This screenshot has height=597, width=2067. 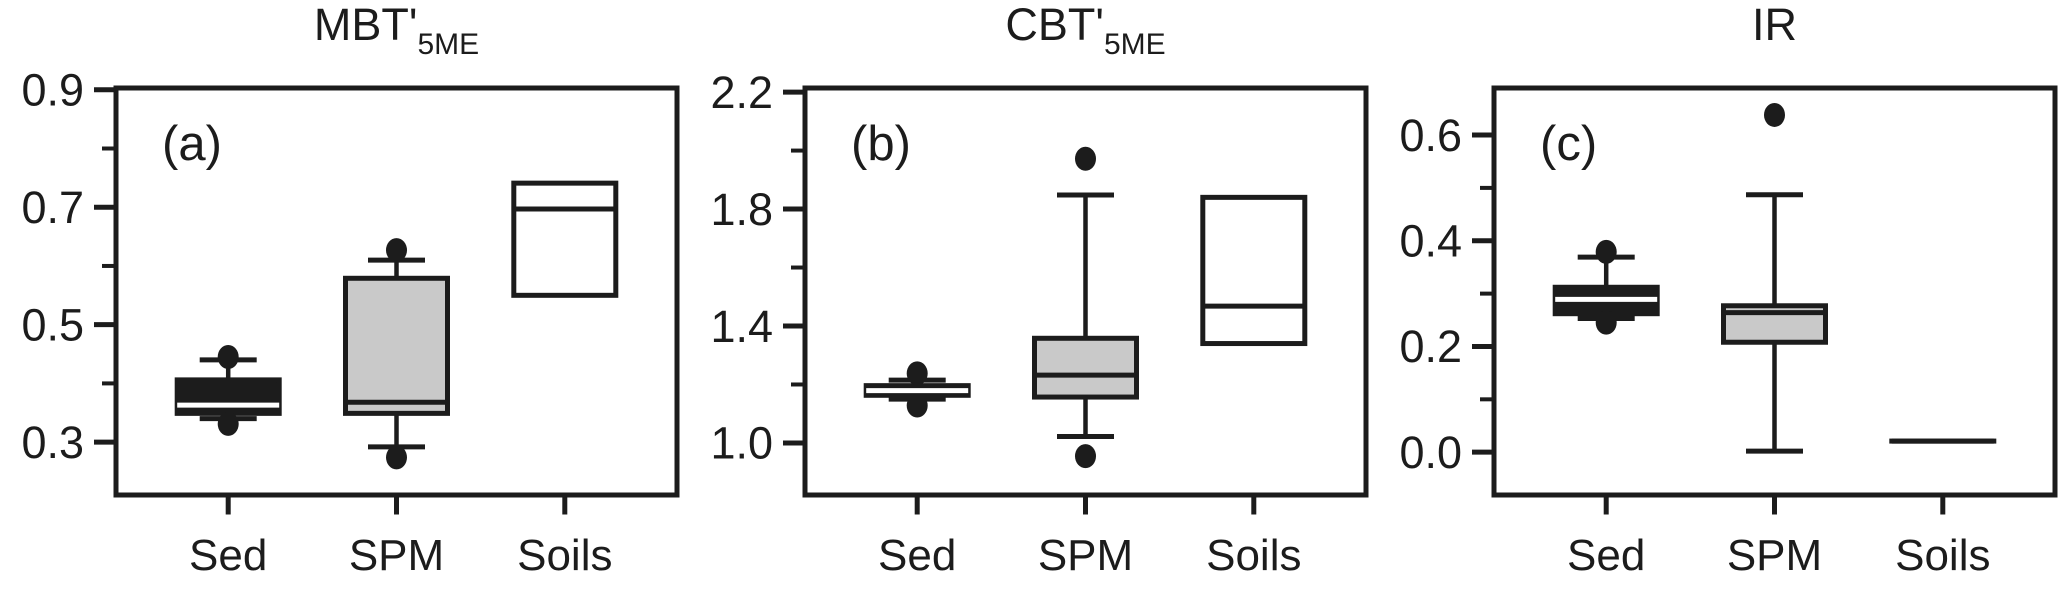 What do you see at coordinates (1430, 135) in the screenshot?
I see `y-axis-tick-label: 0.6` at bounding box center [1430, 135].